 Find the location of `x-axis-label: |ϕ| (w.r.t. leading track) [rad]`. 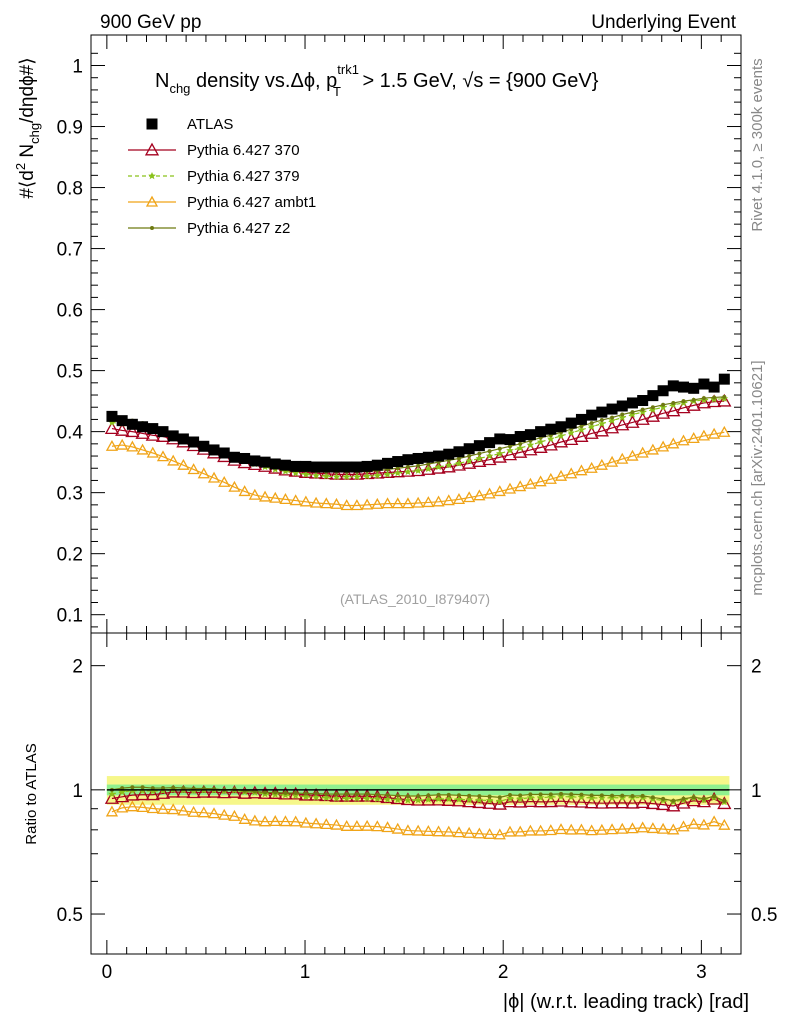

x-axis-label: |ϕ| (w.r.t. leading track) [rad] is located at coordinates (626, 1002).